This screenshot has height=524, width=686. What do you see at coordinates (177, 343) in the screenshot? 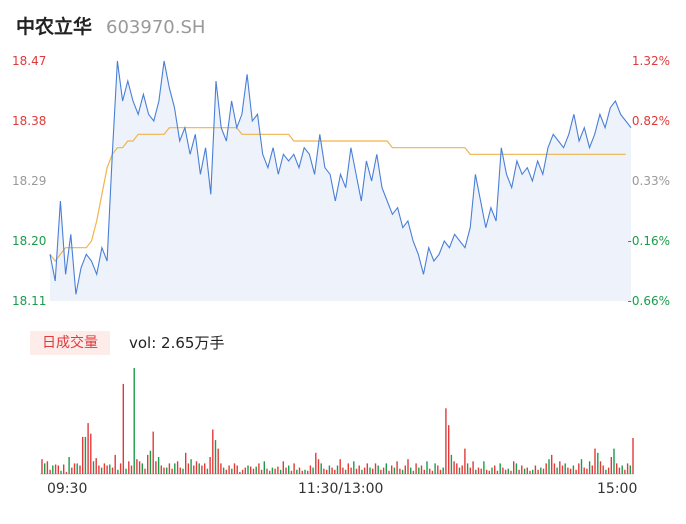
I see `volume-readout: vol: 2.65万手` at bounding box center [177, 343].